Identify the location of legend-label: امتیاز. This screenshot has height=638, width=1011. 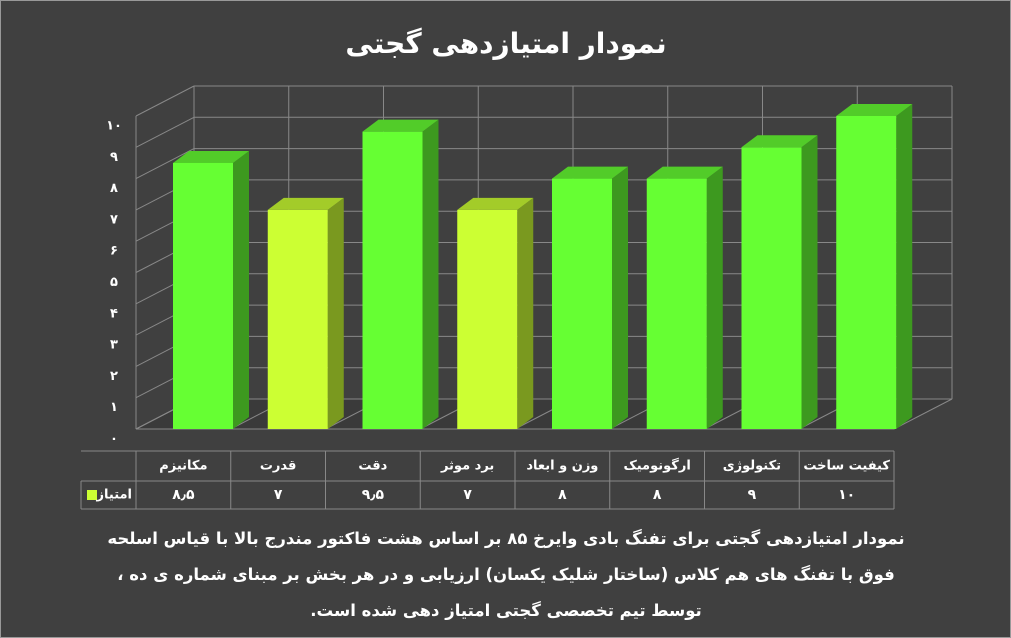
(114, 495).